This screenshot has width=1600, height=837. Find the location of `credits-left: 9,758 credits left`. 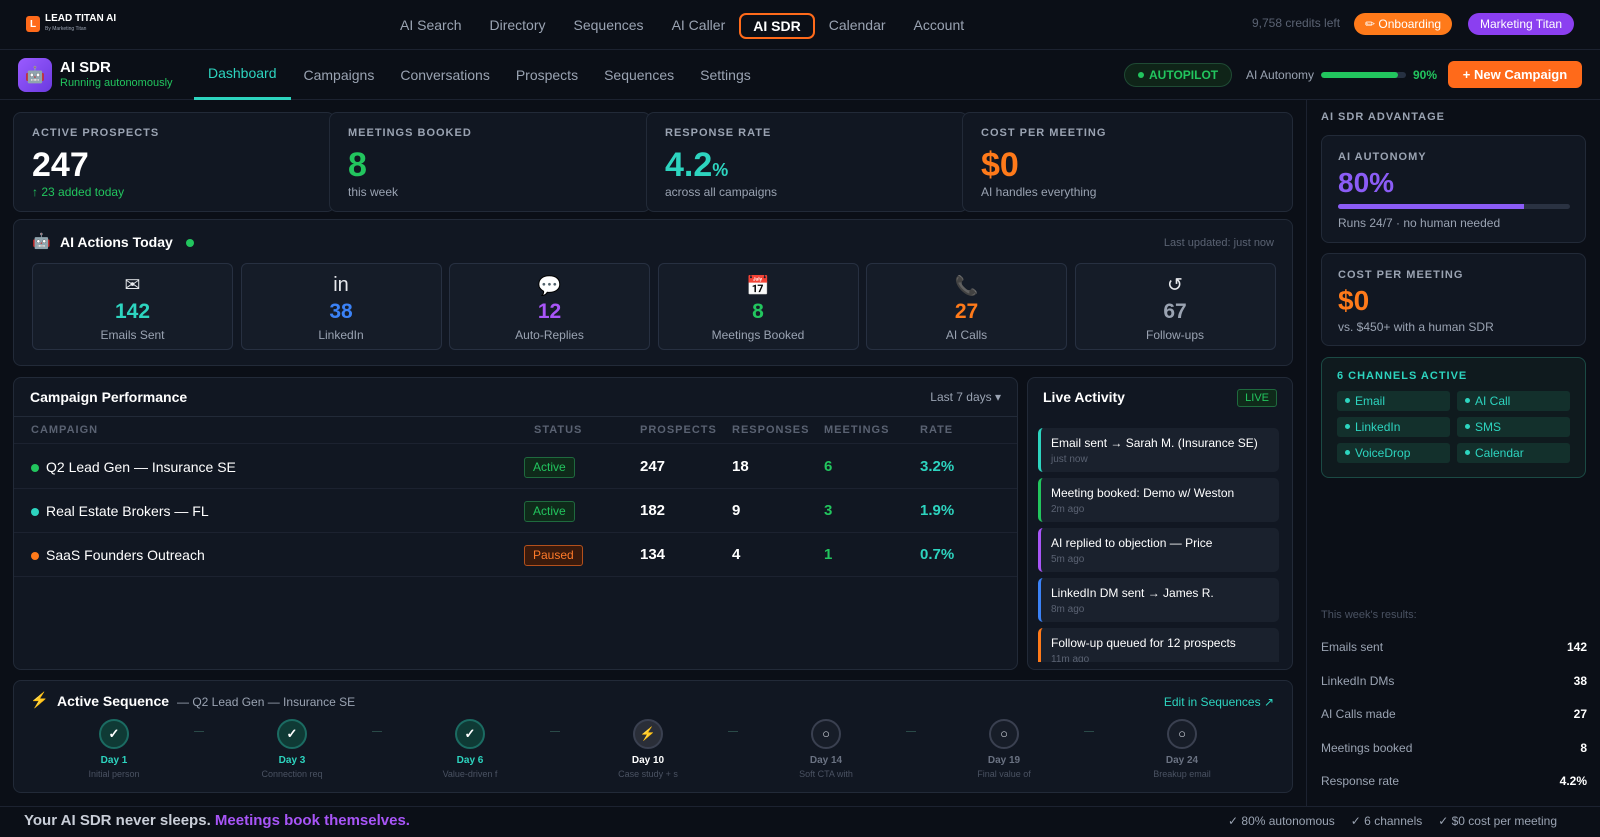

credits-left: 9,758 credits left is located at coordinates (1296, 23).